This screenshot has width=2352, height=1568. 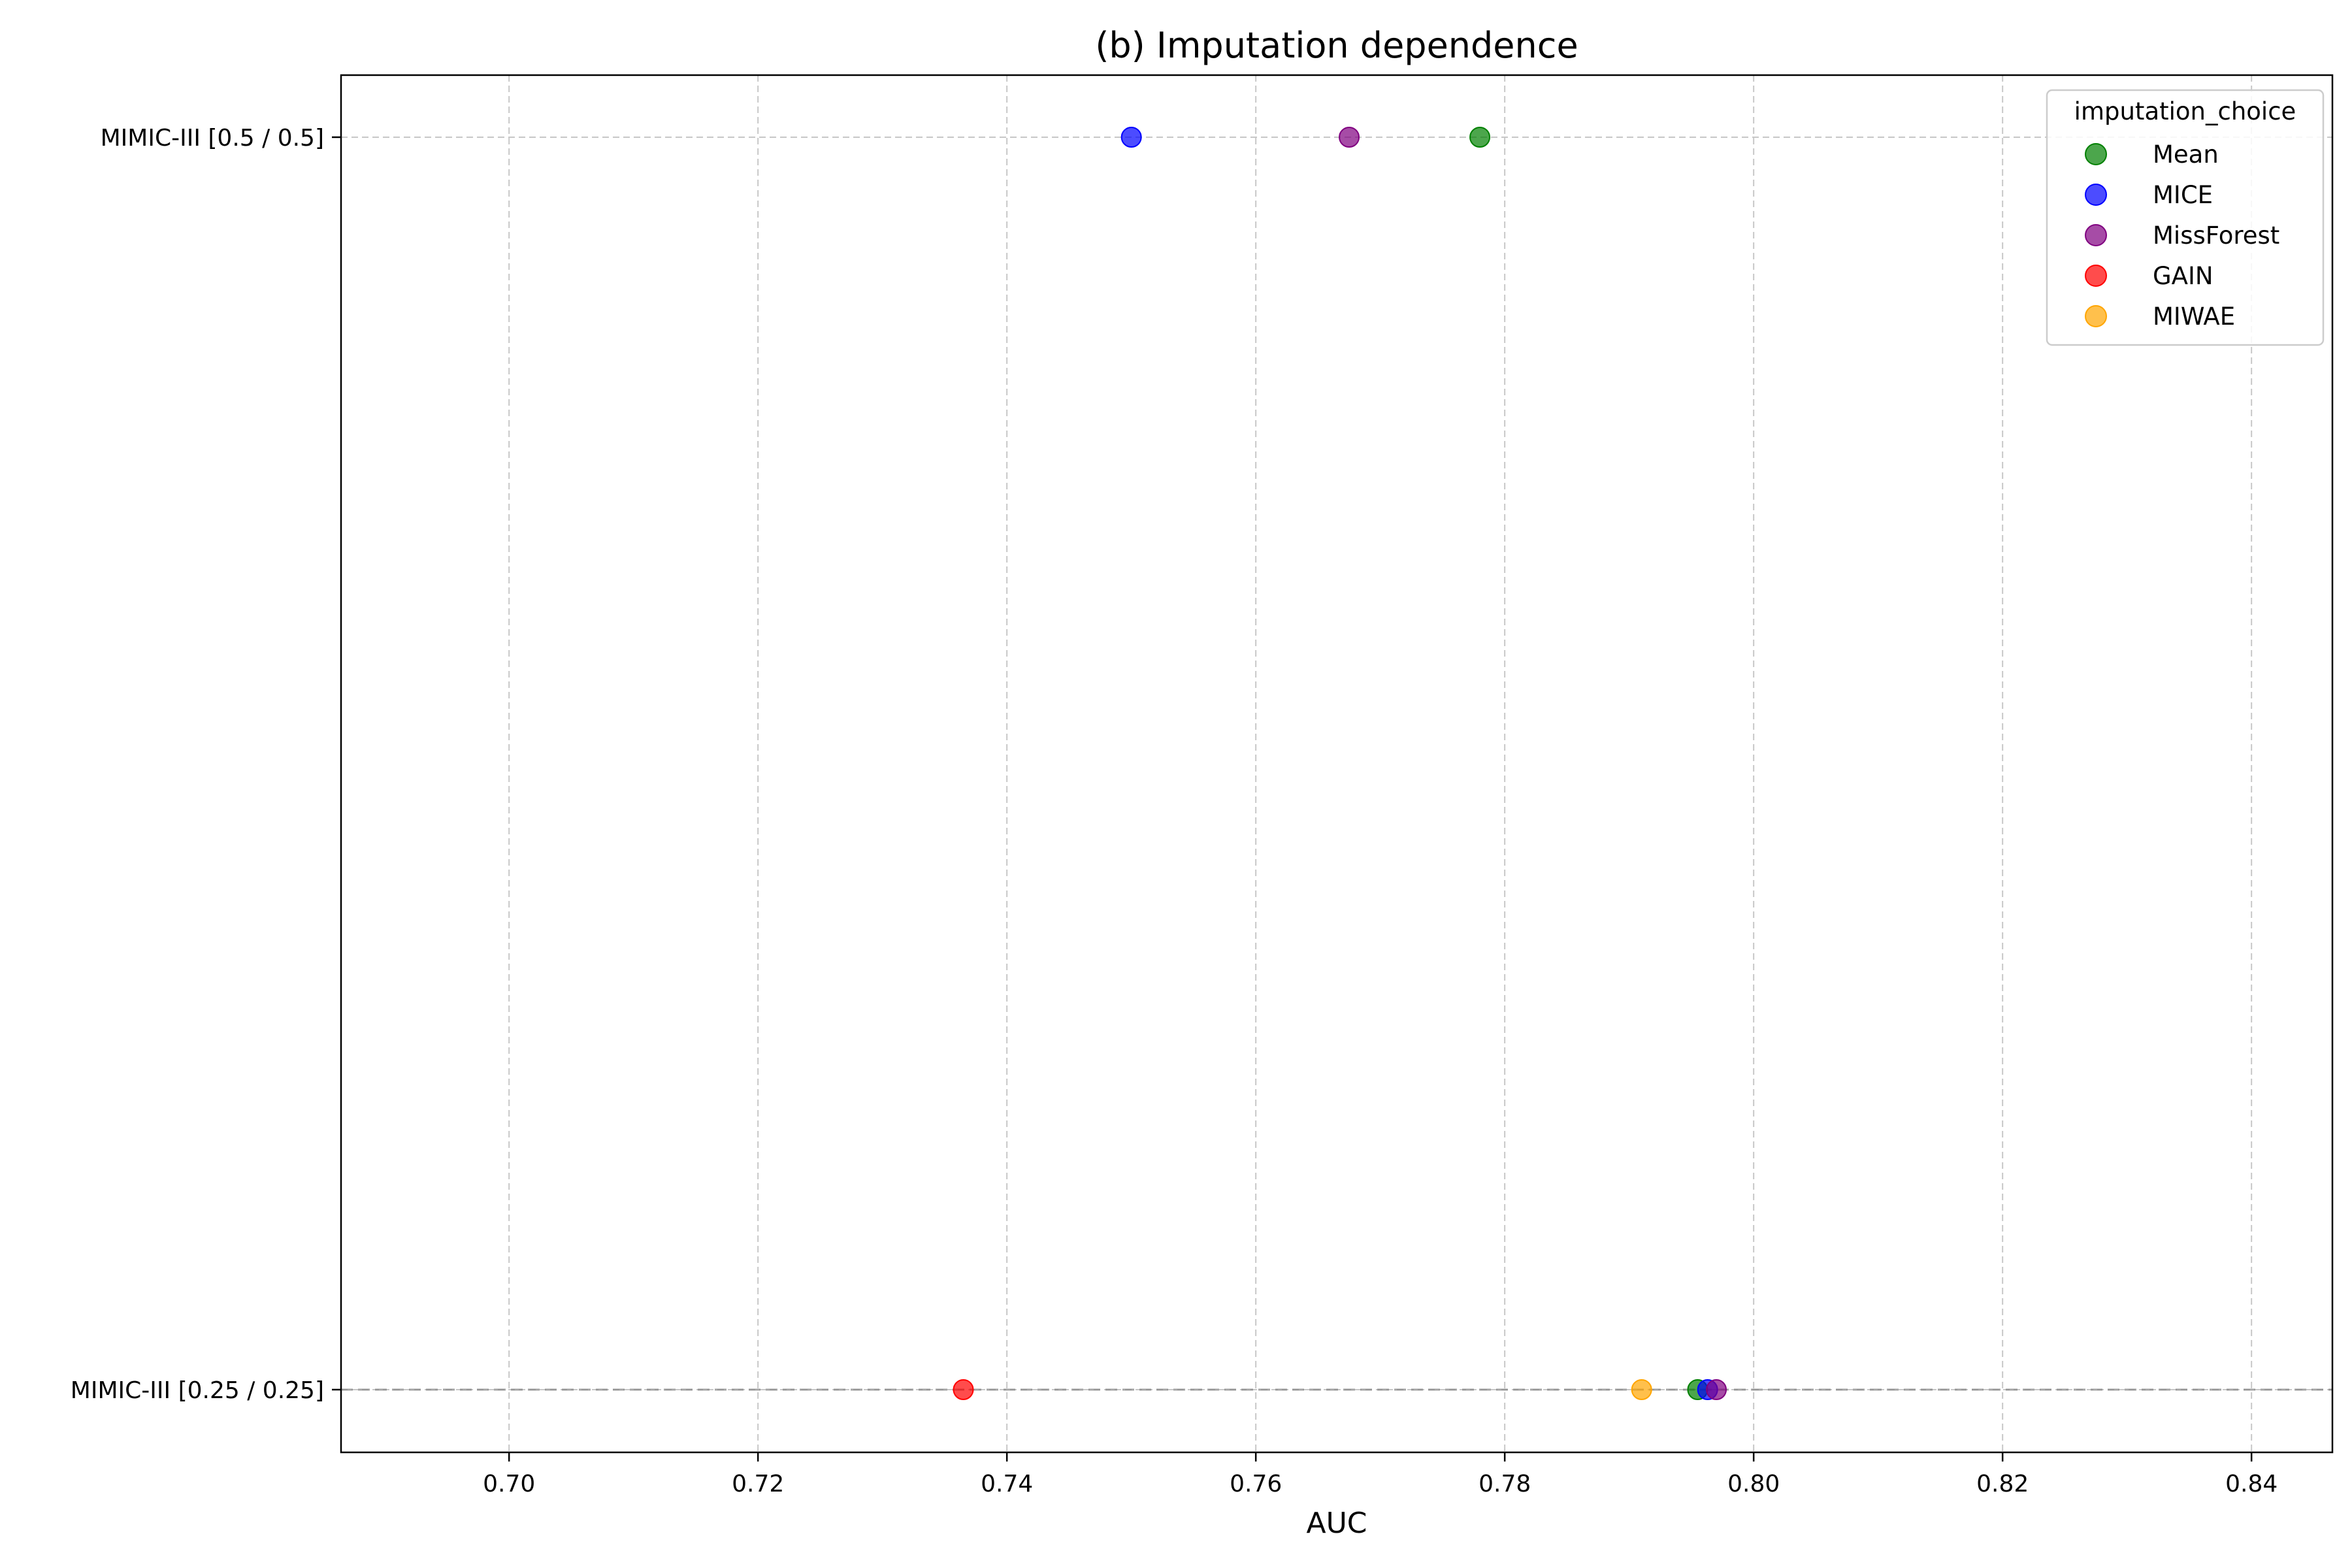 I want to click on legend-marker-missforest, so click(x=2096, y=235).